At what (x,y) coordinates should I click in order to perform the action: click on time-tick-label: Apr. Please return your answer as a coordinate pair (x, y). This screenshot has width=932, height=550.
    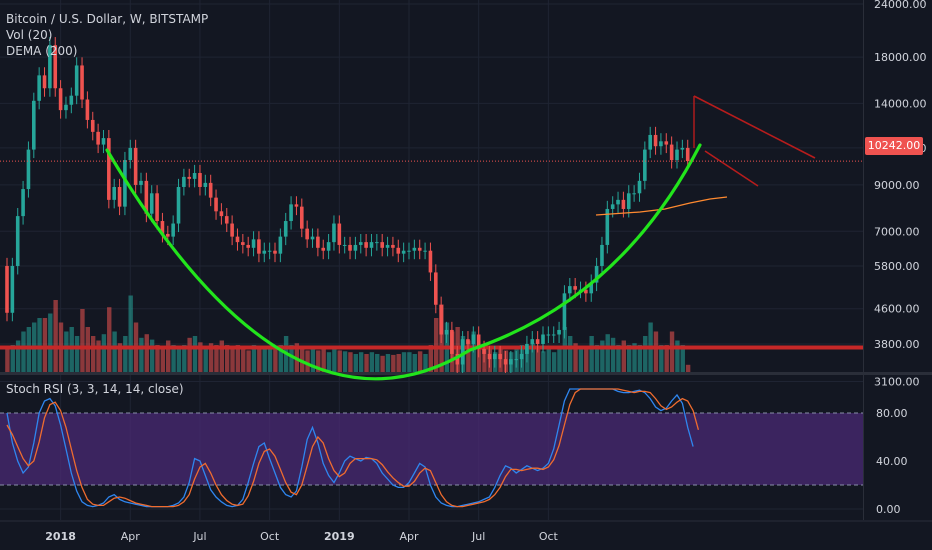
    Looking at the image, I should click on (131, 536).